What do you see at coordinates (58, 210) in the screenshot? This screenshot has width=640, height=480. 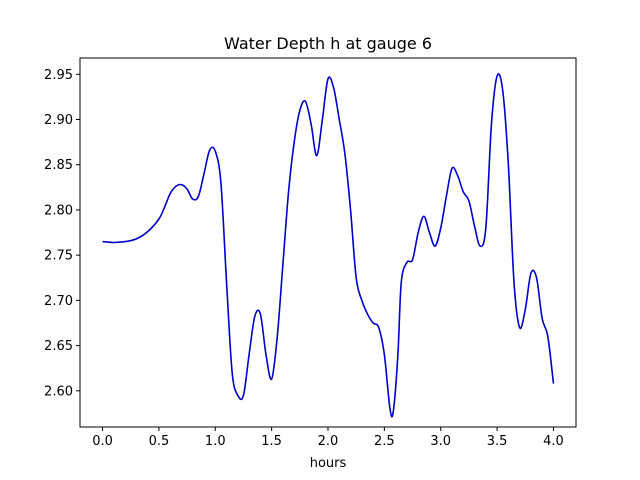 I see `y-tick-label: 2.80` at bounding box center [58, 210].